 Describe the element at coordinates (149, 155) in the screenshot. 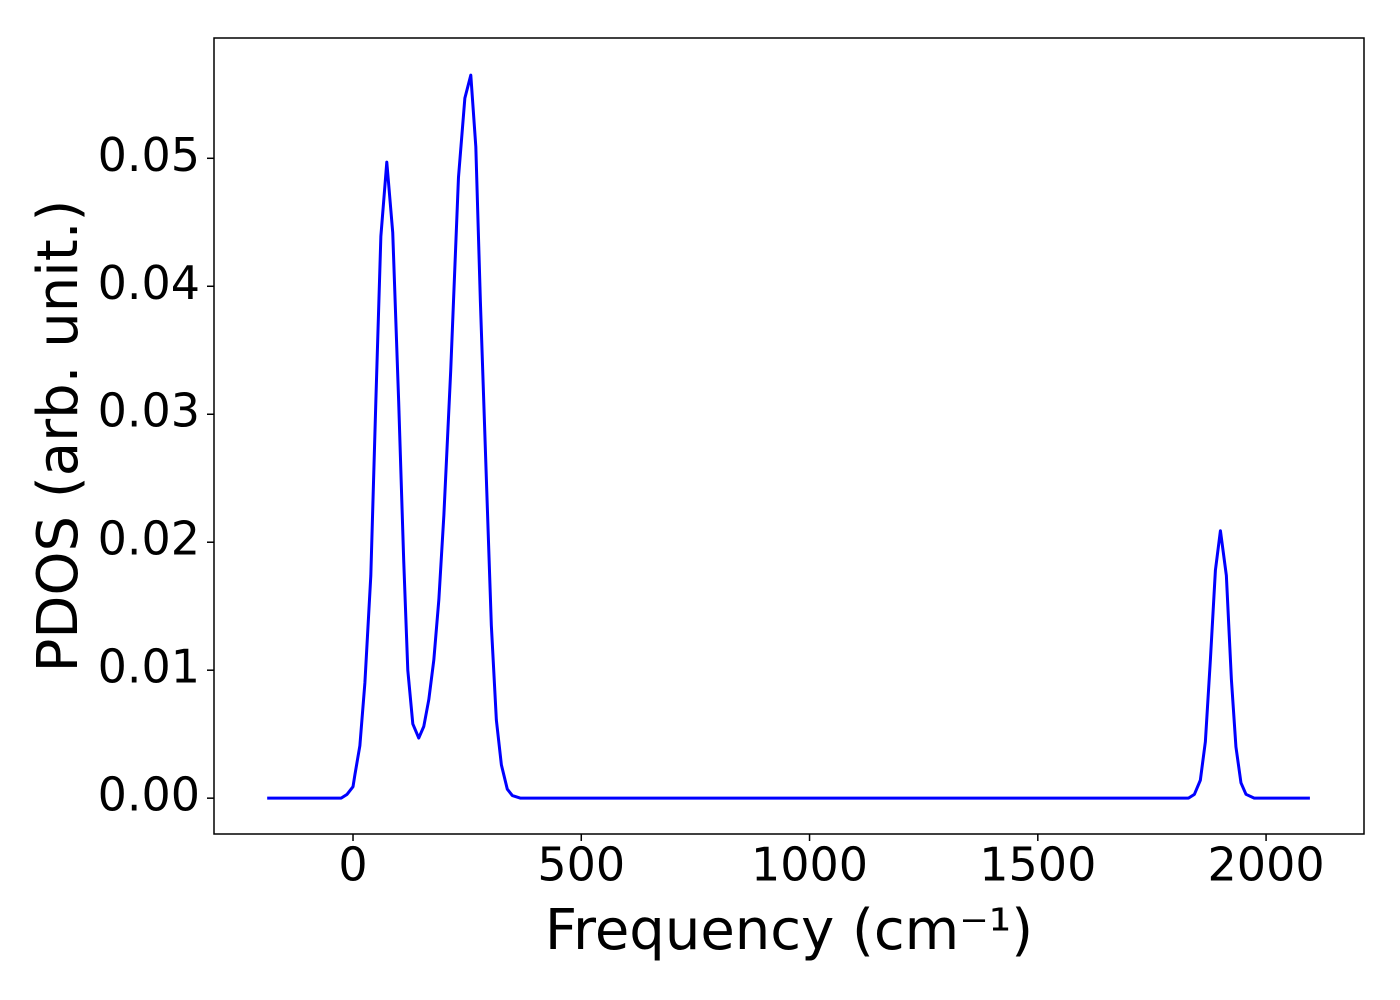

I see `y-tick-label: 0.05` at that location.